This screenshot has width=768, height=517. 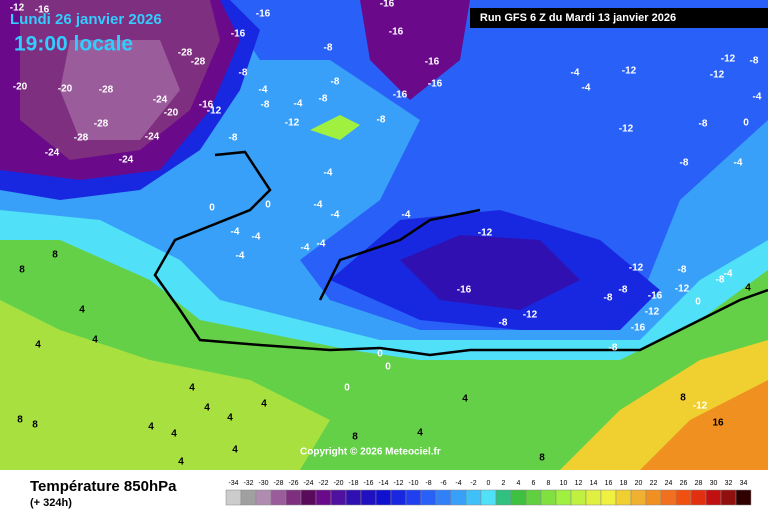 What do you see at coordinates (534, 483) in the screenshot?
I see `legend-tick-label: 6` at bounding box center [534, 483].